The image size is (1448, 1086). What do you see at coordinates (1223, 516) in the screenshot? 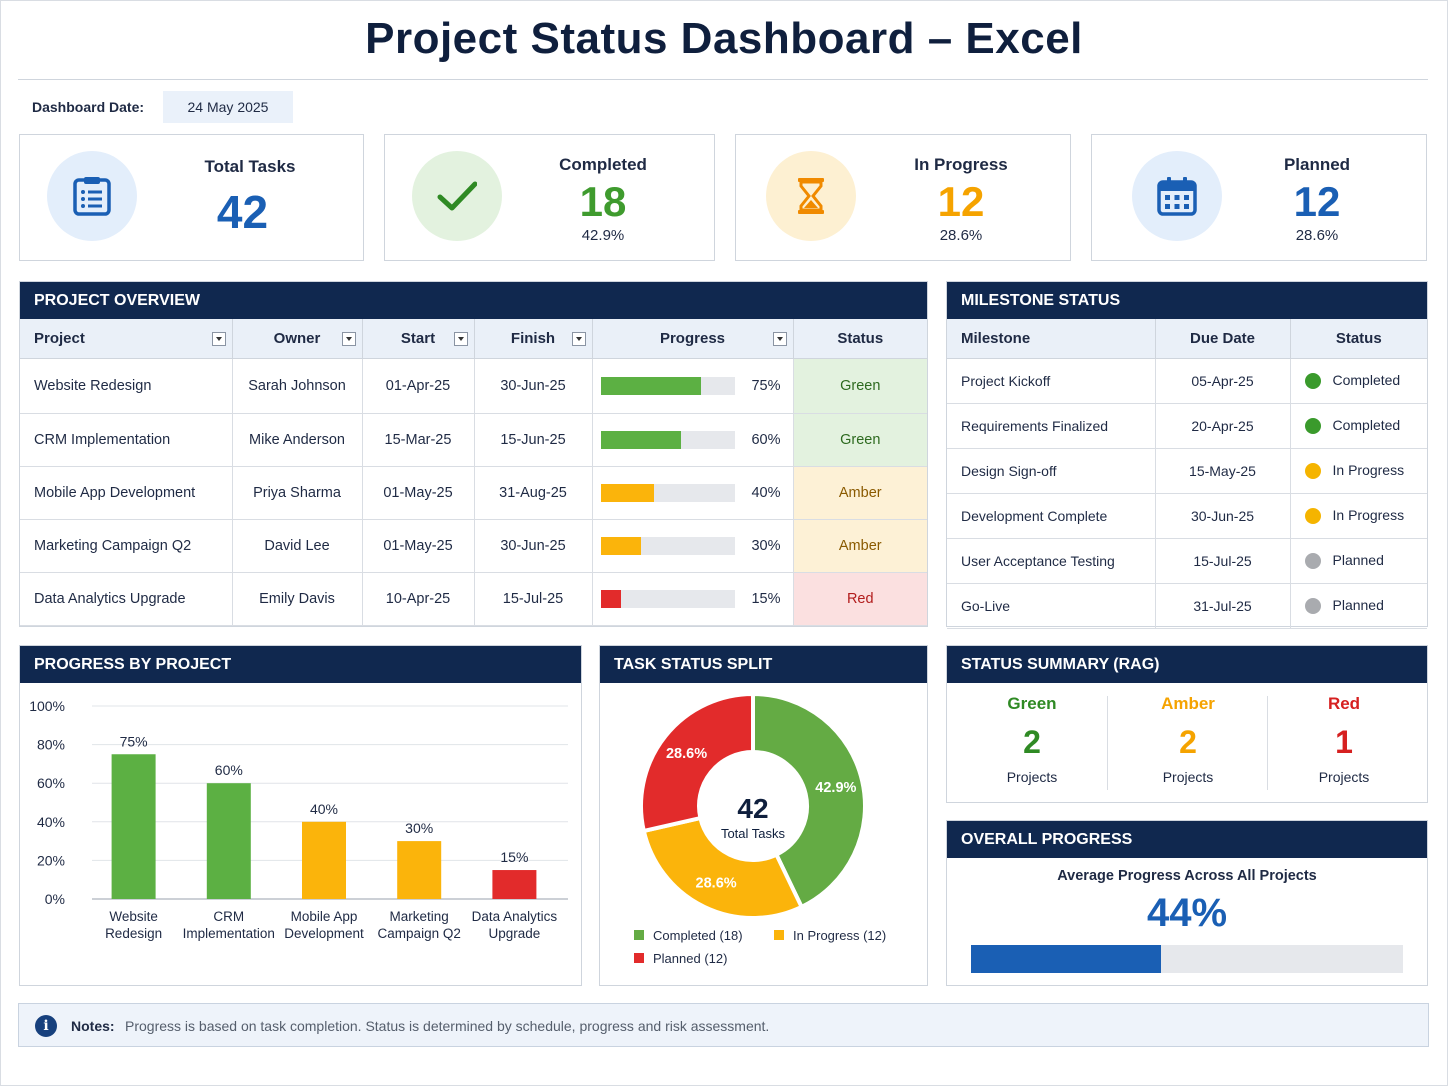
I see `due-date-cell: 30-Jun-25` at bounding box center [1223, 516].